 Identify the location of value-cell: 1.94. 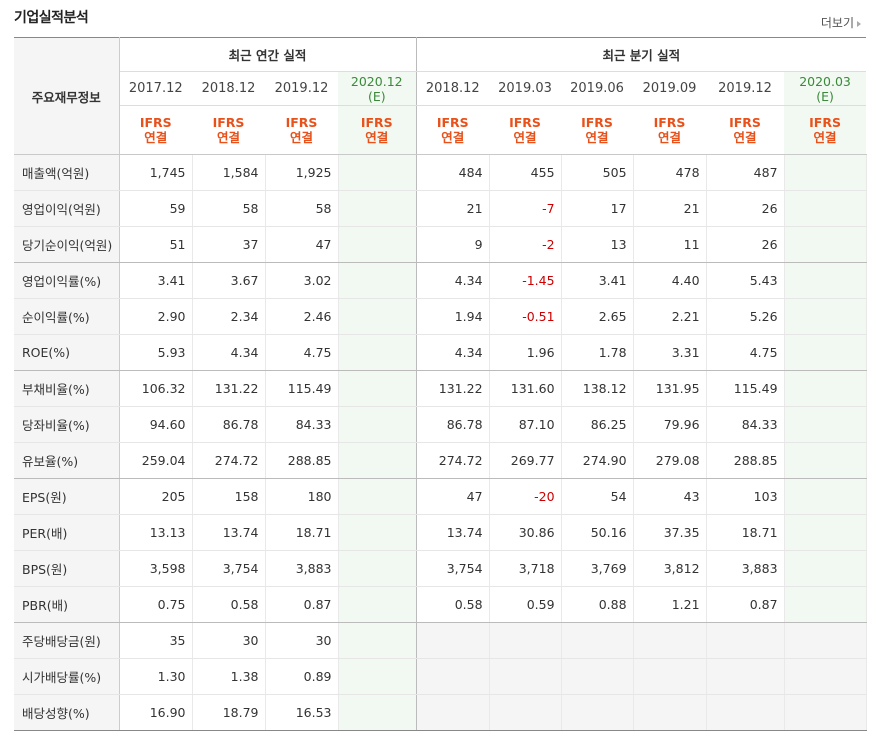
(453, 316).